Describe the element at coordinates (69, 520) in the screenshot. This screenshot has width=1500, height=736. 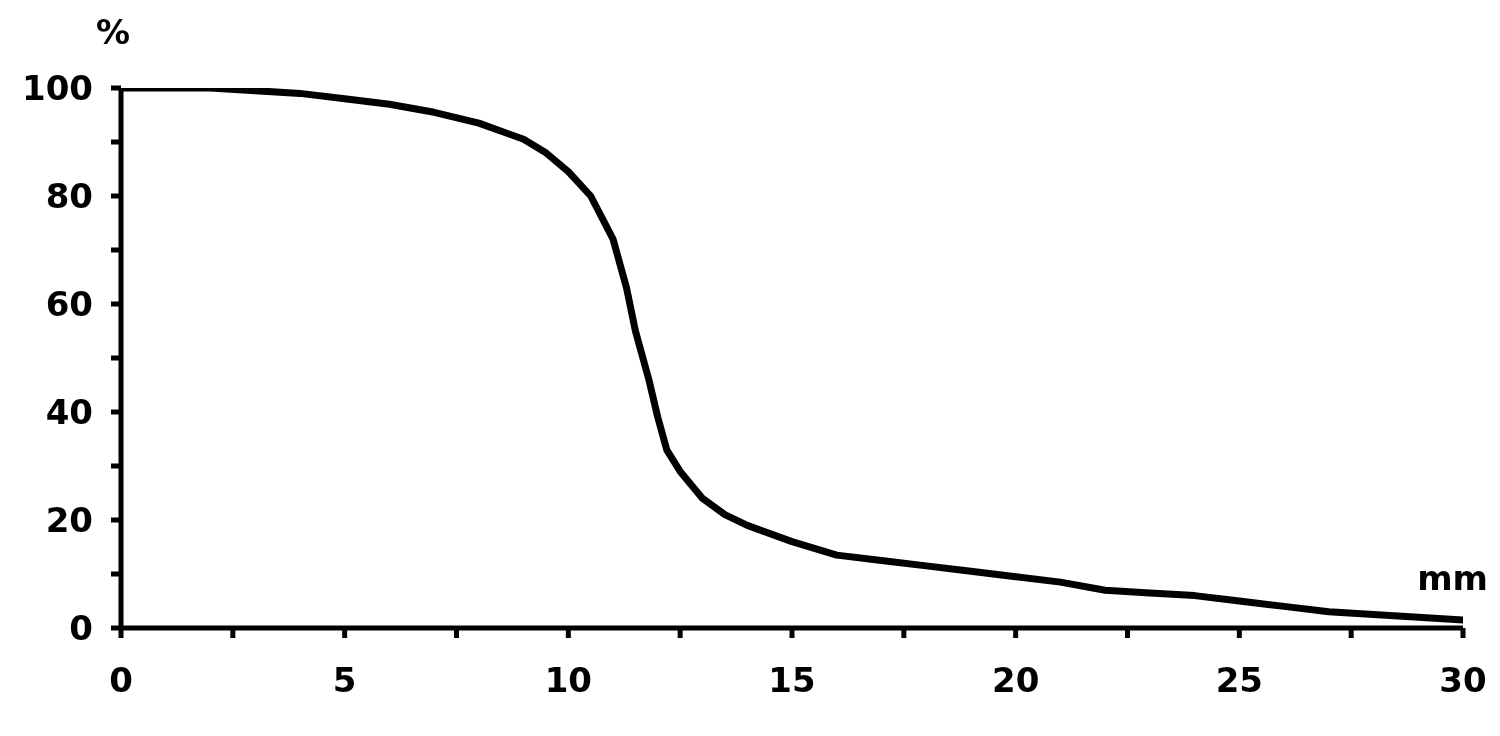
I see `y-tick-label: 20` at that location.